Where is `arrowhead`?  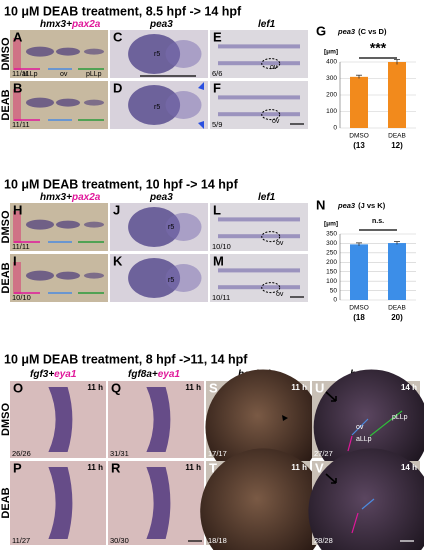 arrowhead is located at coordinates (285, 418).